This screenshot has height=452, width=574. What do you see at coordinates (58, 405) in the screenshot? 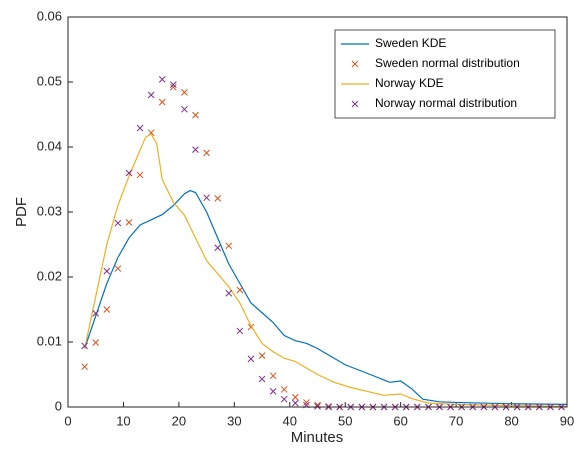
I see `y-tick-label: 0` at bounding box center [58, 405].